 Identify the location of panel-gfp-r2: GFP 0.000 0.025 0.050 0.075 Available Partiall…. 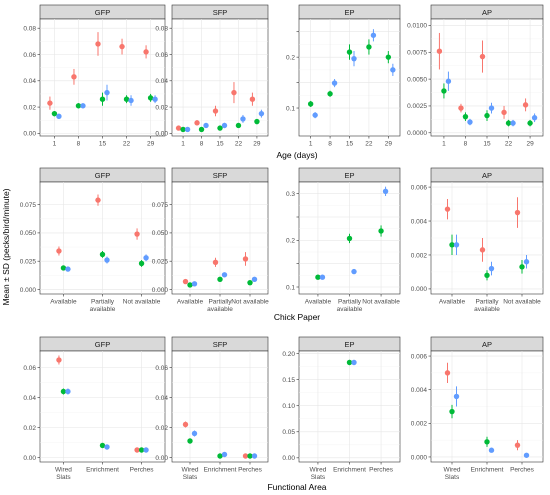
(93, 240).